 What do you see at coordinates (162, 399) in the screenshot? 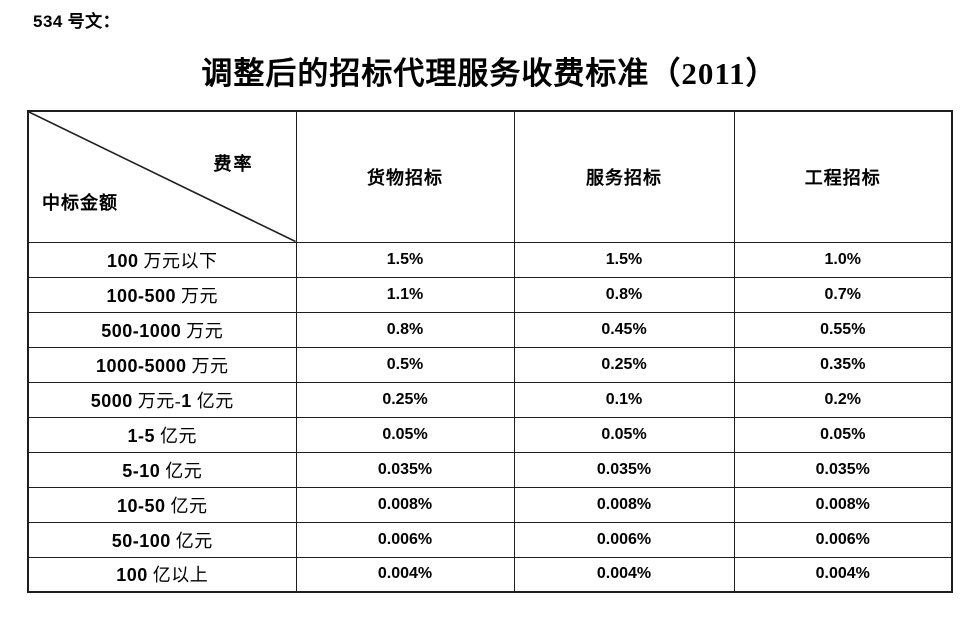
I see `row-label-amount-range: 5000 万元-1 亿元` at bounding box center [162, 399].